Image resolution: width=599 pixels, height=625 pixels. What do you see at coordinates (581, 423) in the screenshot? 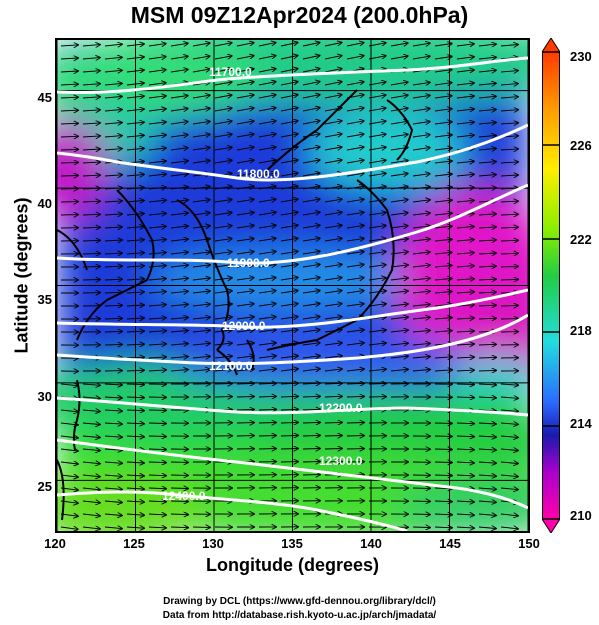
I see `colorbar-tick-label: 214` at bounding box center [581, 423].